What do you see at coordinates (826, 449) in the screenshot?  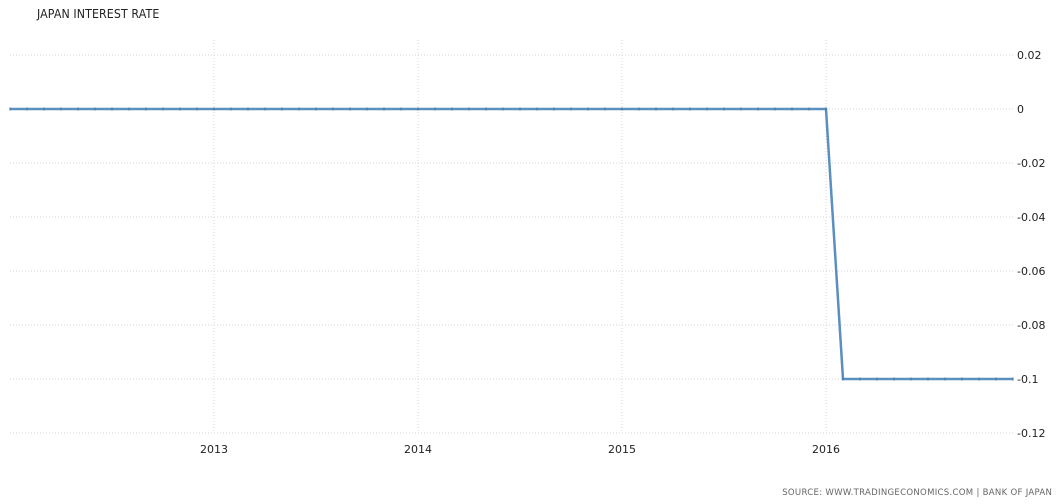 I see `x-tick-label: 2016` at bounding box center [826, 449].